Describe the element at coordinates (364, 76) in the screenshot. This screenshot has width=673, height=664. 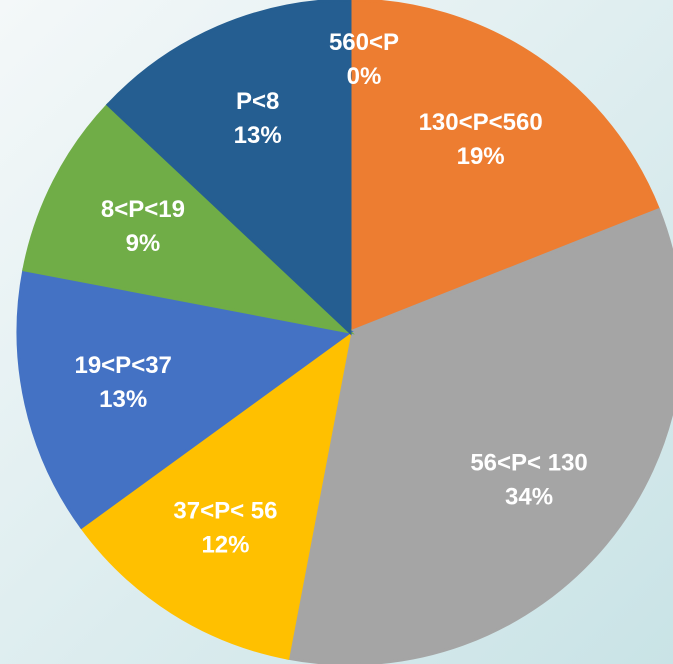
I see `slice-value-label: 0%` at that location.